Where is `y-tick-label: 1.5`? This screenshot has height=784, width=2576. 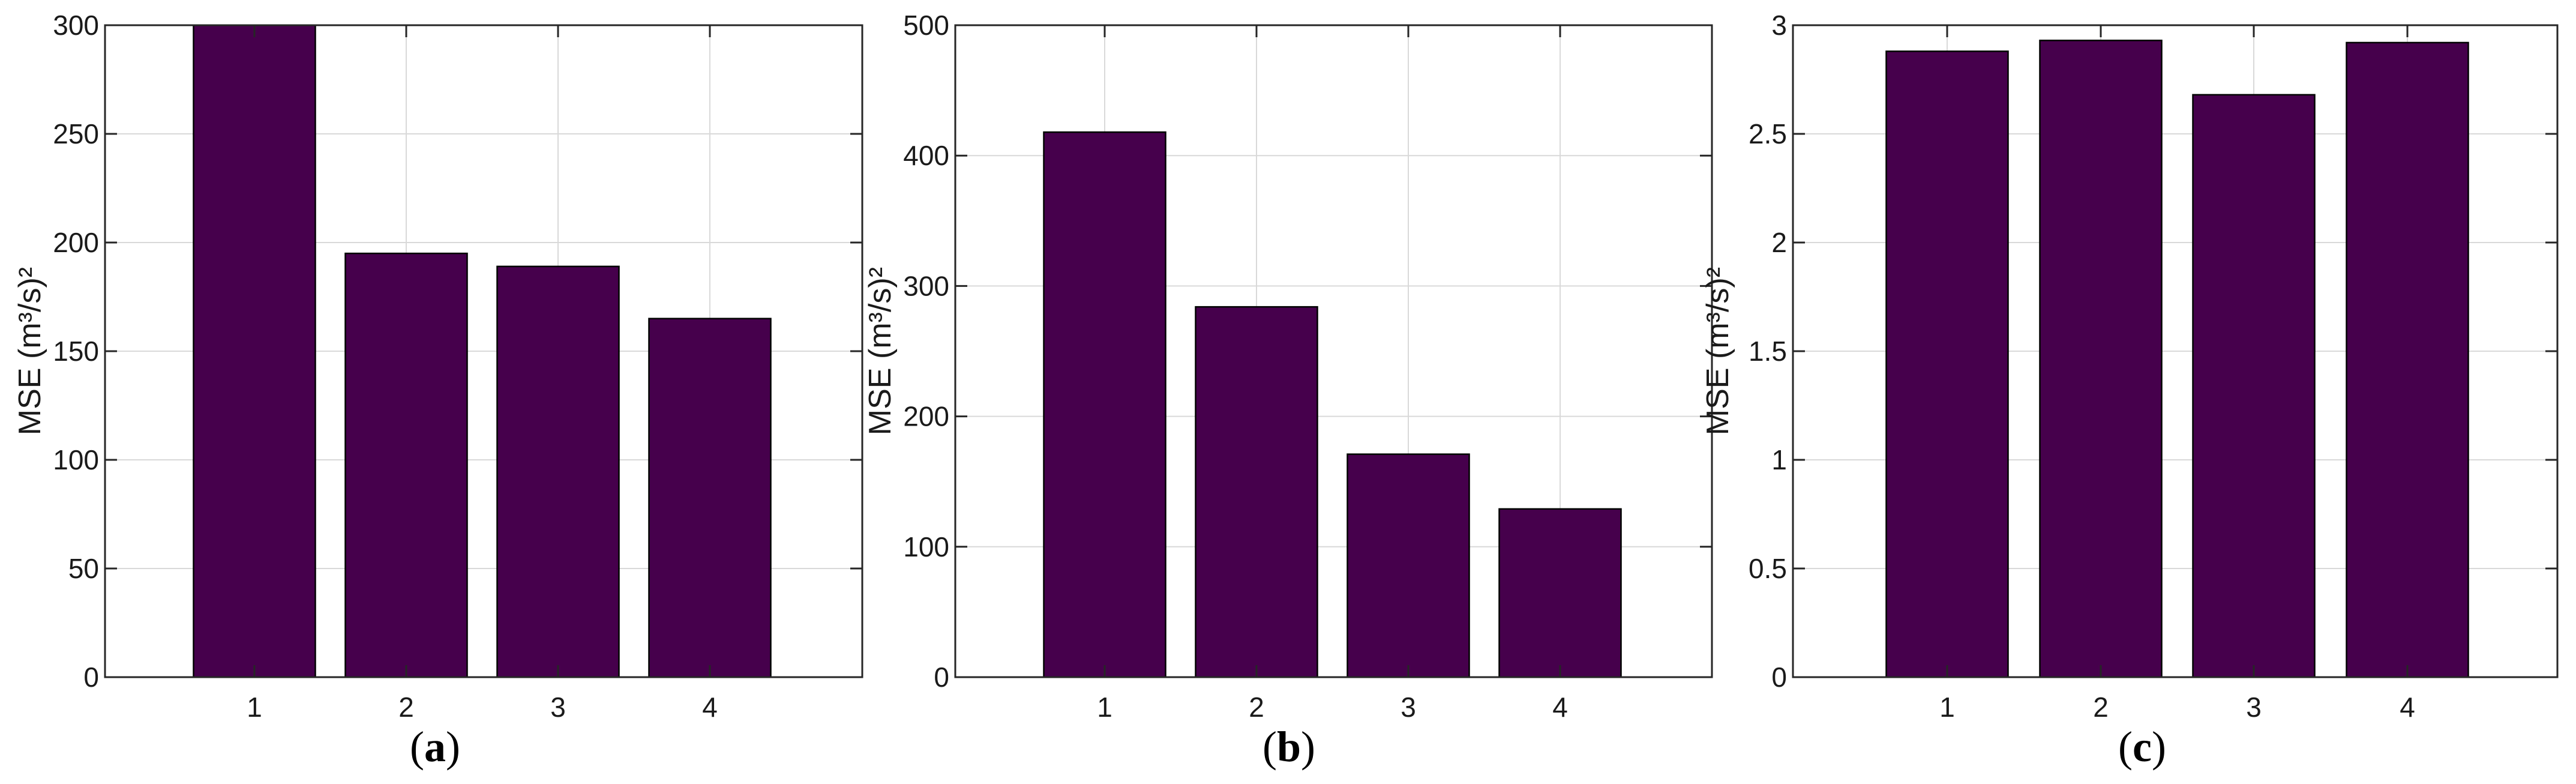
y-tick-label: 1.5 is located at coordinates (1768, 351).